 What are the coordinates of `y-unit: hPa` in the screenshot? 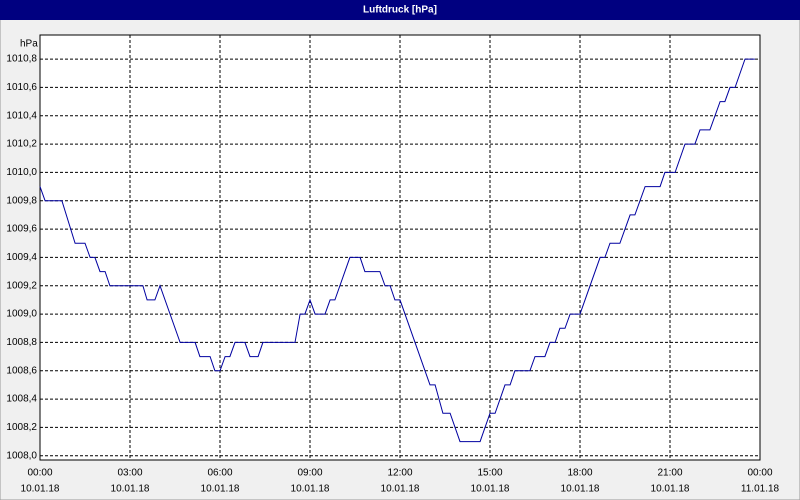 It's located at (29, 44).